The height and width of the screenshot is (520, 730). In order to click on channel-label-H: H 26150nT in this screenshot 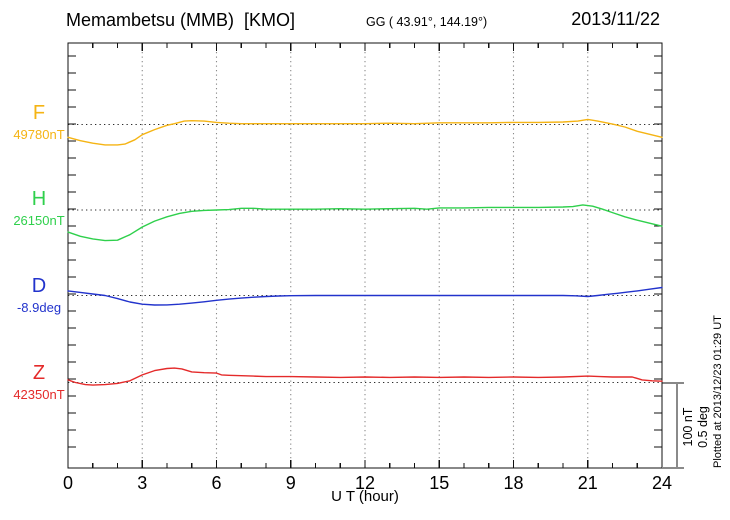, I will do `click(39, 208)`.